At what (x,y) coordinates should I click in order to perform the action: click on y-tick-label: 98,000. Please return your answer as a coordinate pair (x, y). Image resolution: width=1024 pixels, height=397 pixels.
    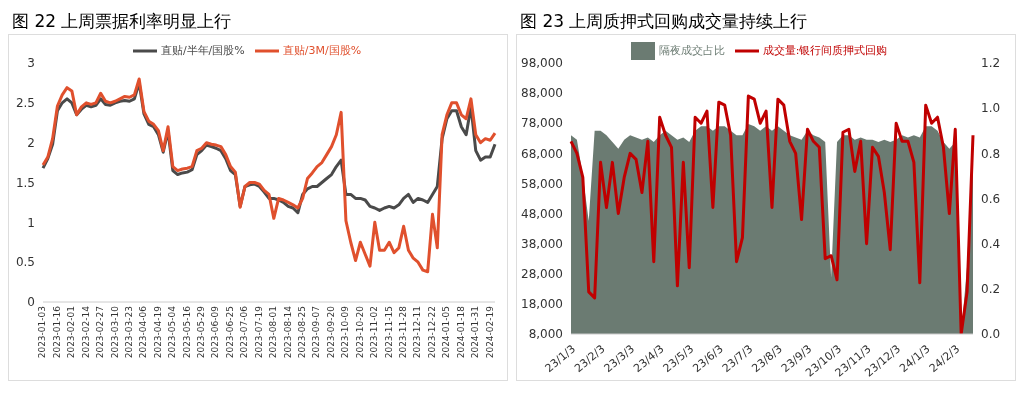
    Looking at the image, I should click on (542, 63).